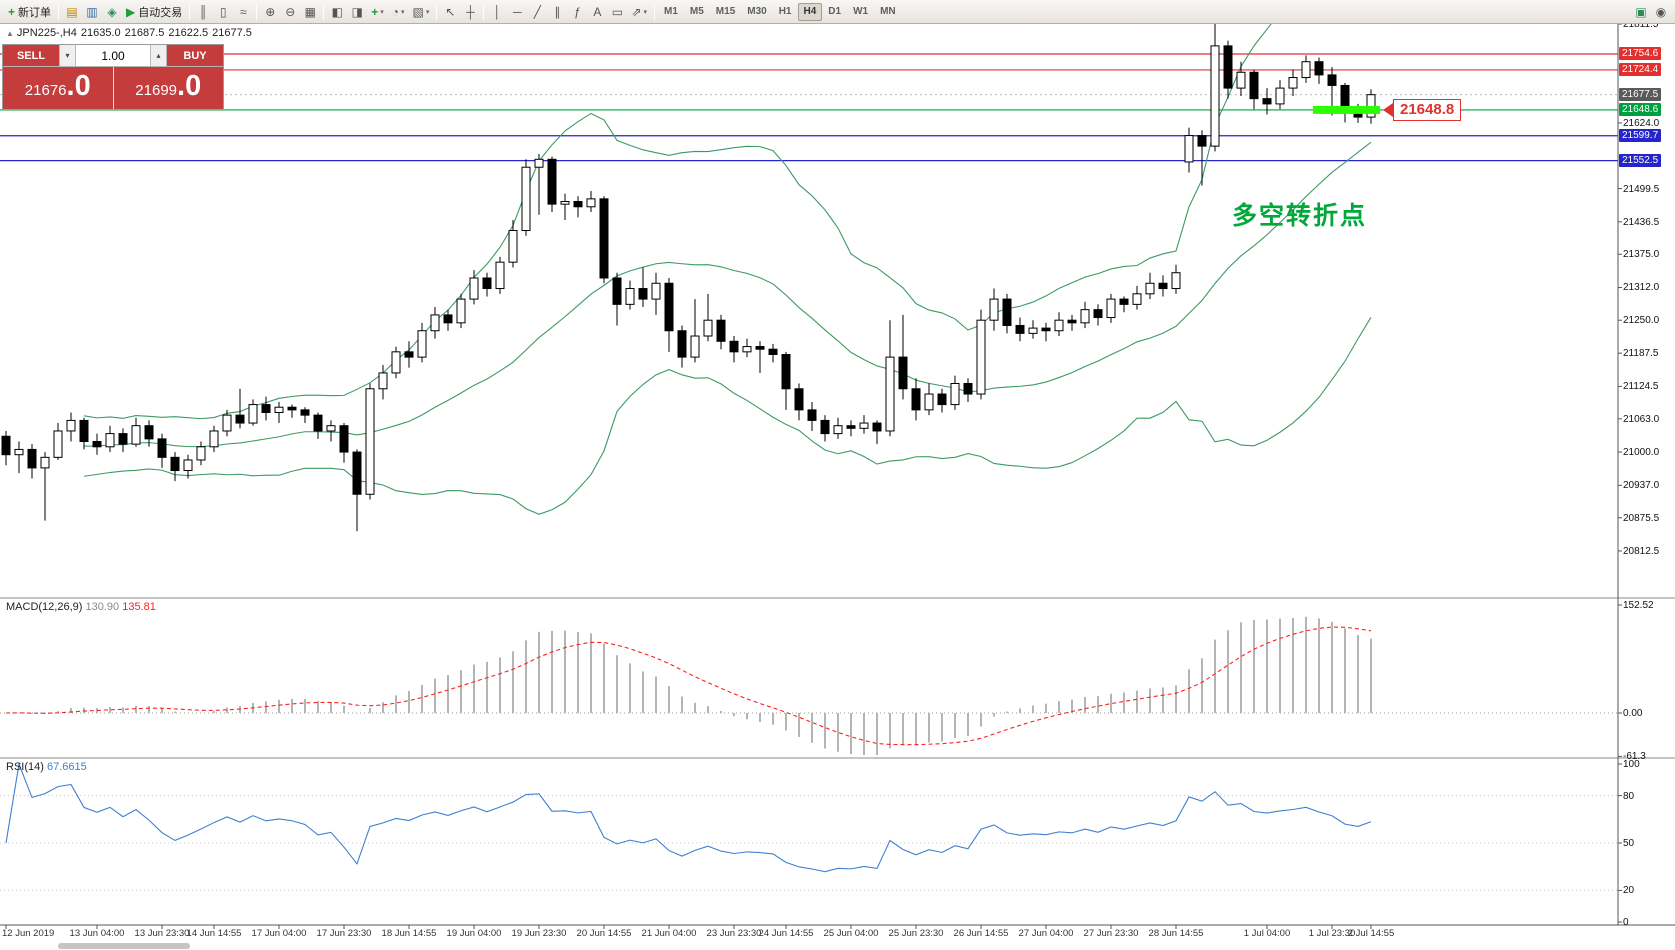 The height and width of the screenshot is (950, 1675). Describe the element at coordinates (1638, 606) in the screenshot. I see `macd-axis-label: 152.52` at that location.